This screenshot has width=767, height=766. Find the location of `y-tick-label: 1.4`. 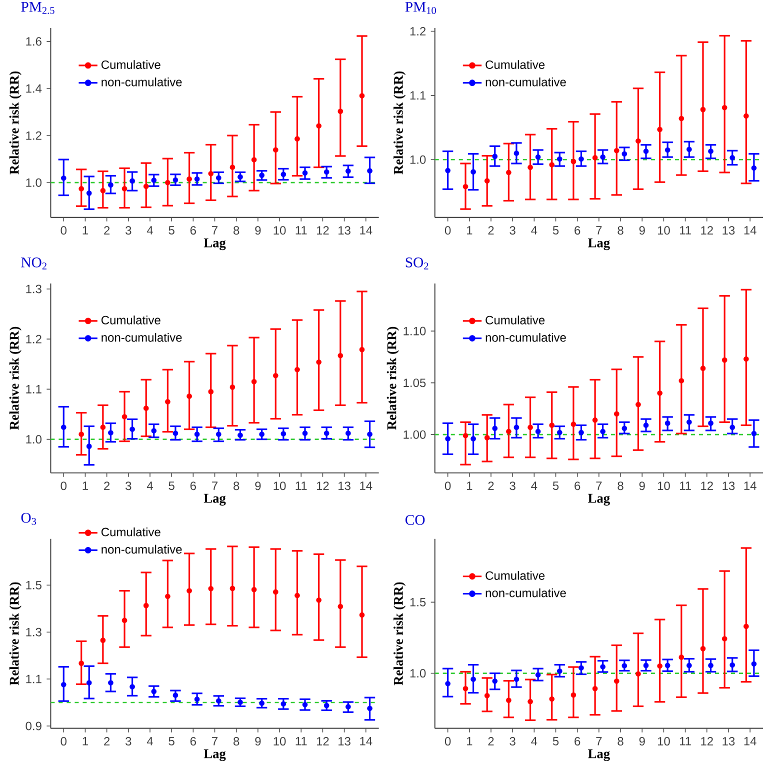

y-tick-label: 1.4 is located at coordinates (34, 88).